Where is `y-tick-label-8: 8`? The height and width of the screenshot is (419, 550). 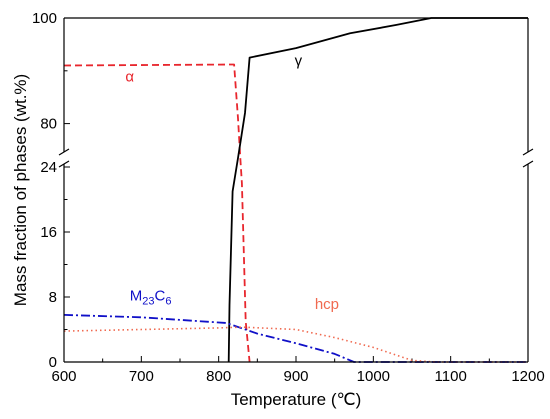
y-tick-label-8: 8 is located at coordinates (53, 297).